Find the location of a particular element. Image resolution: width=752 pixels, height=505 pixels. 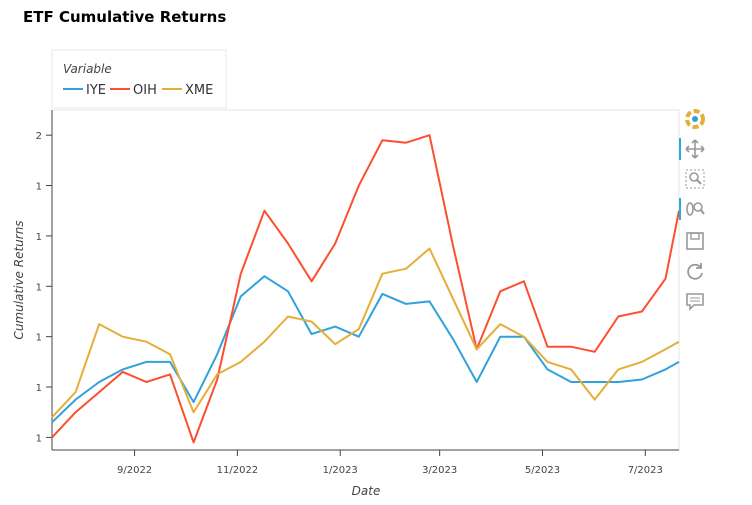

legend-box is located at coordinates (139, 79).